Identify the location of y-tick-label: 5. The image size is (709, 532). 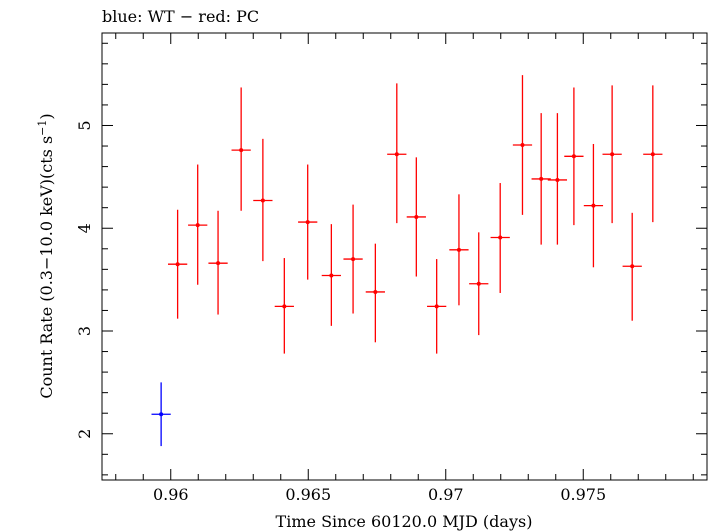
(84, 125).